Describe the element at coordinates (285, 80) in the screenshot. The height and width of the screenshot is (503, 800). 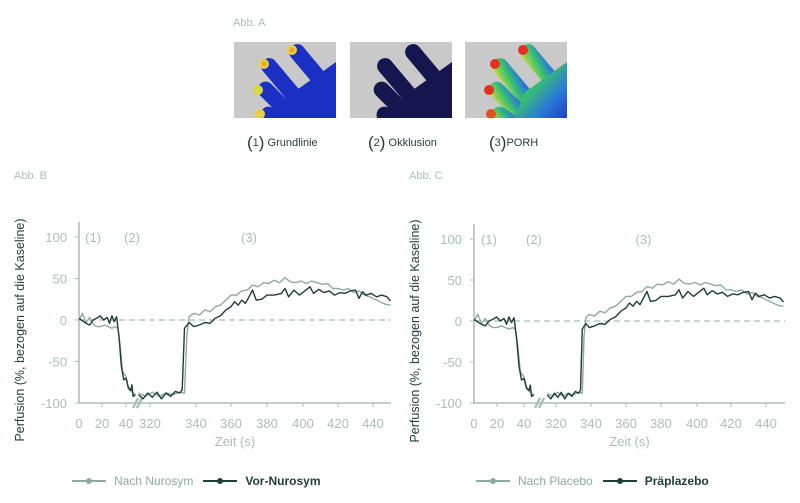
I see `baseline-perfusion-image` at that location.